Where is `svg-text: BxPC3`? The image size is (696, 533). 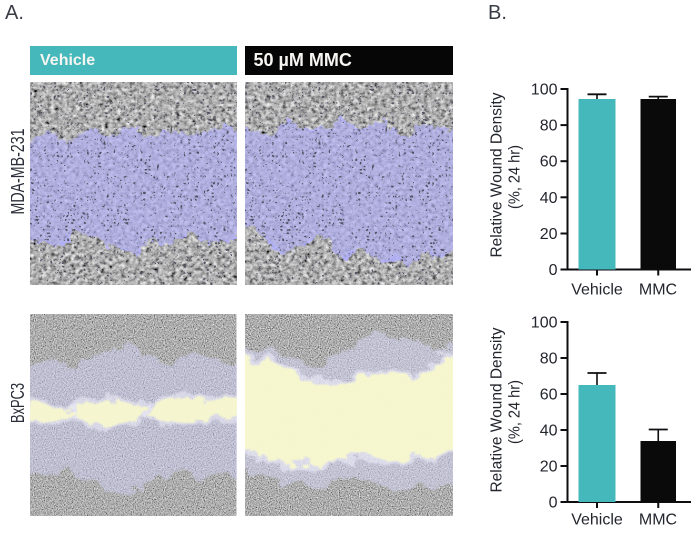
svg-text: BxPC3 is located at coordinates (20, 403).